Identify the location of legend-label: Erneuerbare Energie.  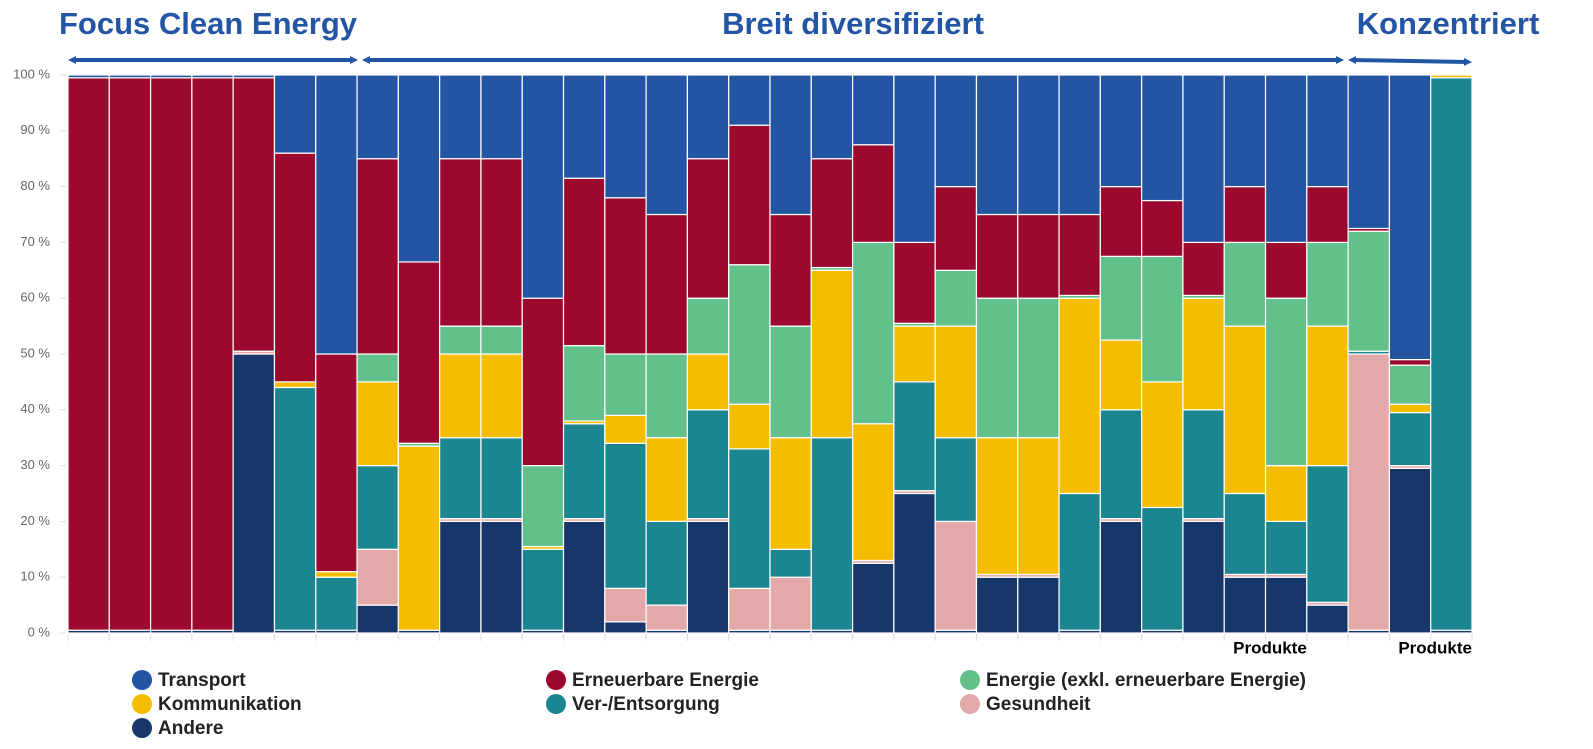
(665, 680).